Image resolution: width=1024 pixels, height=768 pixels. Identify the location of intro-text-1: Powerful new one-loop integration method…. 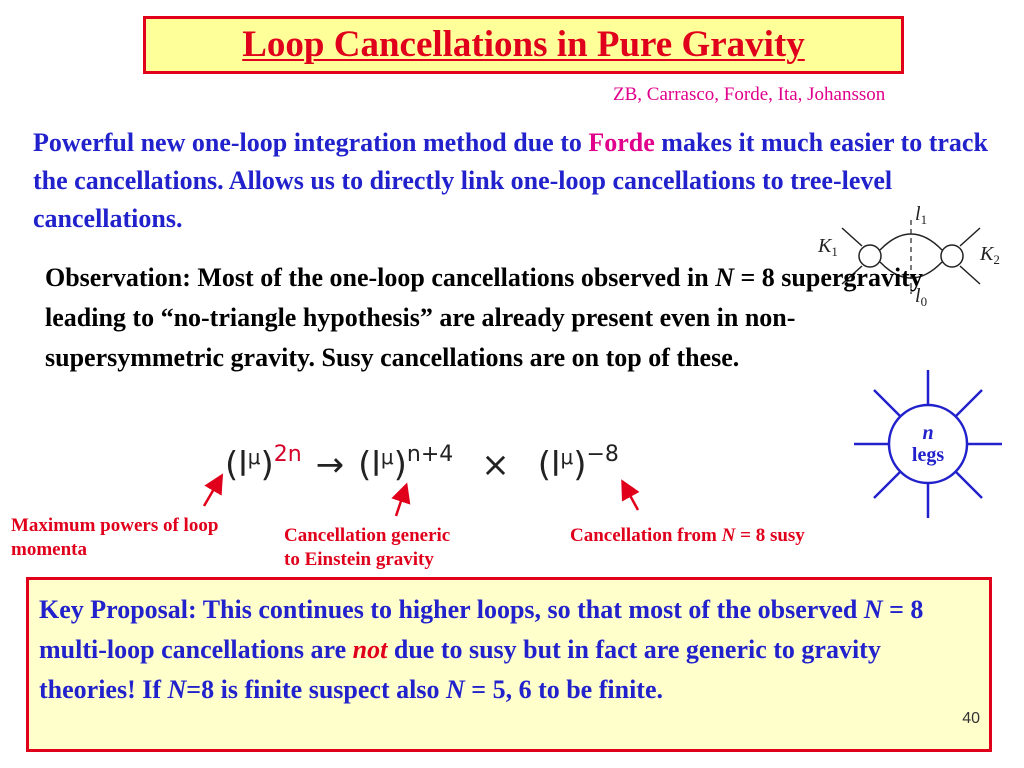
(311, 142).